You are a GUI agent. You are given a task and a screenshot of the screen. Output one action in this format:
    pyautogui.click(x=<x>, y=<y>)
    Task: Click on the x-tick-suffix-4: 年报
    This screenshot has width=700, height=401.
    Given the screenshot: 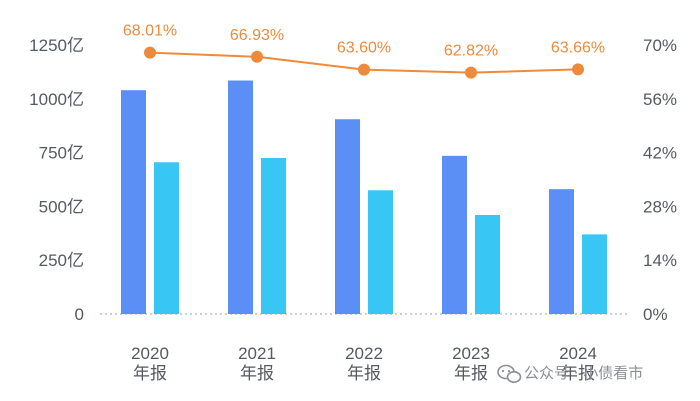 What is the action you would take?
    pyautogui.click(x=578, y=373)
    